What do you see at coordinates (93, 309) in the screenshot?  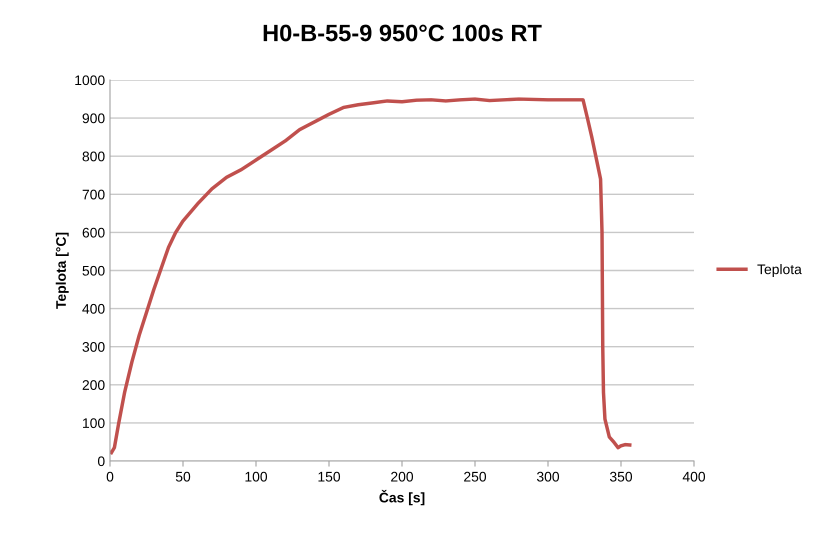 I see `y-tick-label: 400` at bounding box center [93, 309].